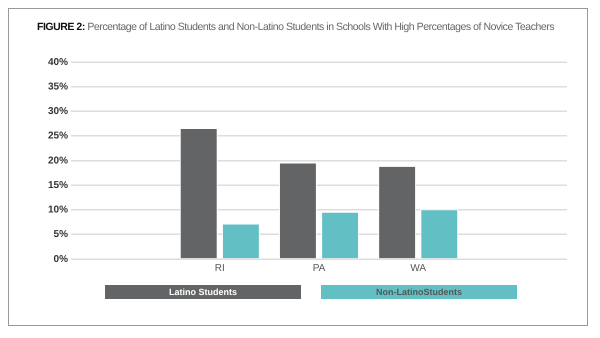  I want to click on y-tick-label: 30%, so click(58, 111).